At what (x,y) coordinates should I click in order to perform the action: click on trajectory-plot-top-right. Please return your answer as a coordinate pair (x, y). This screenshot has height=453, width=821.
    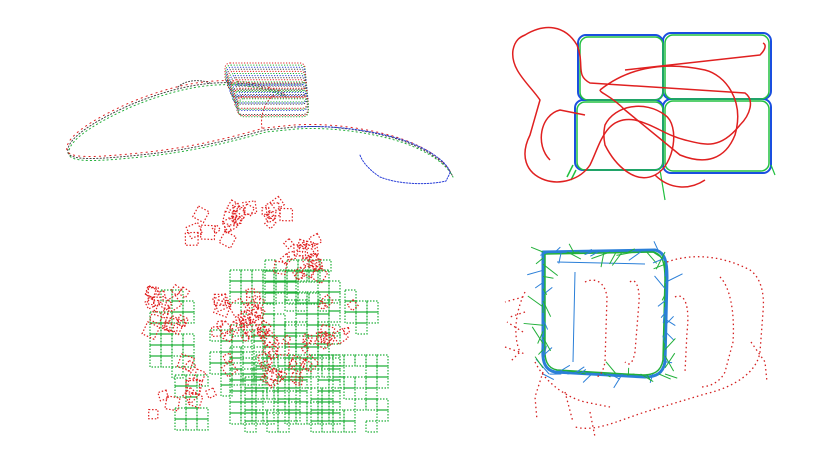
    Looking at the image, I should click on (644, 113).